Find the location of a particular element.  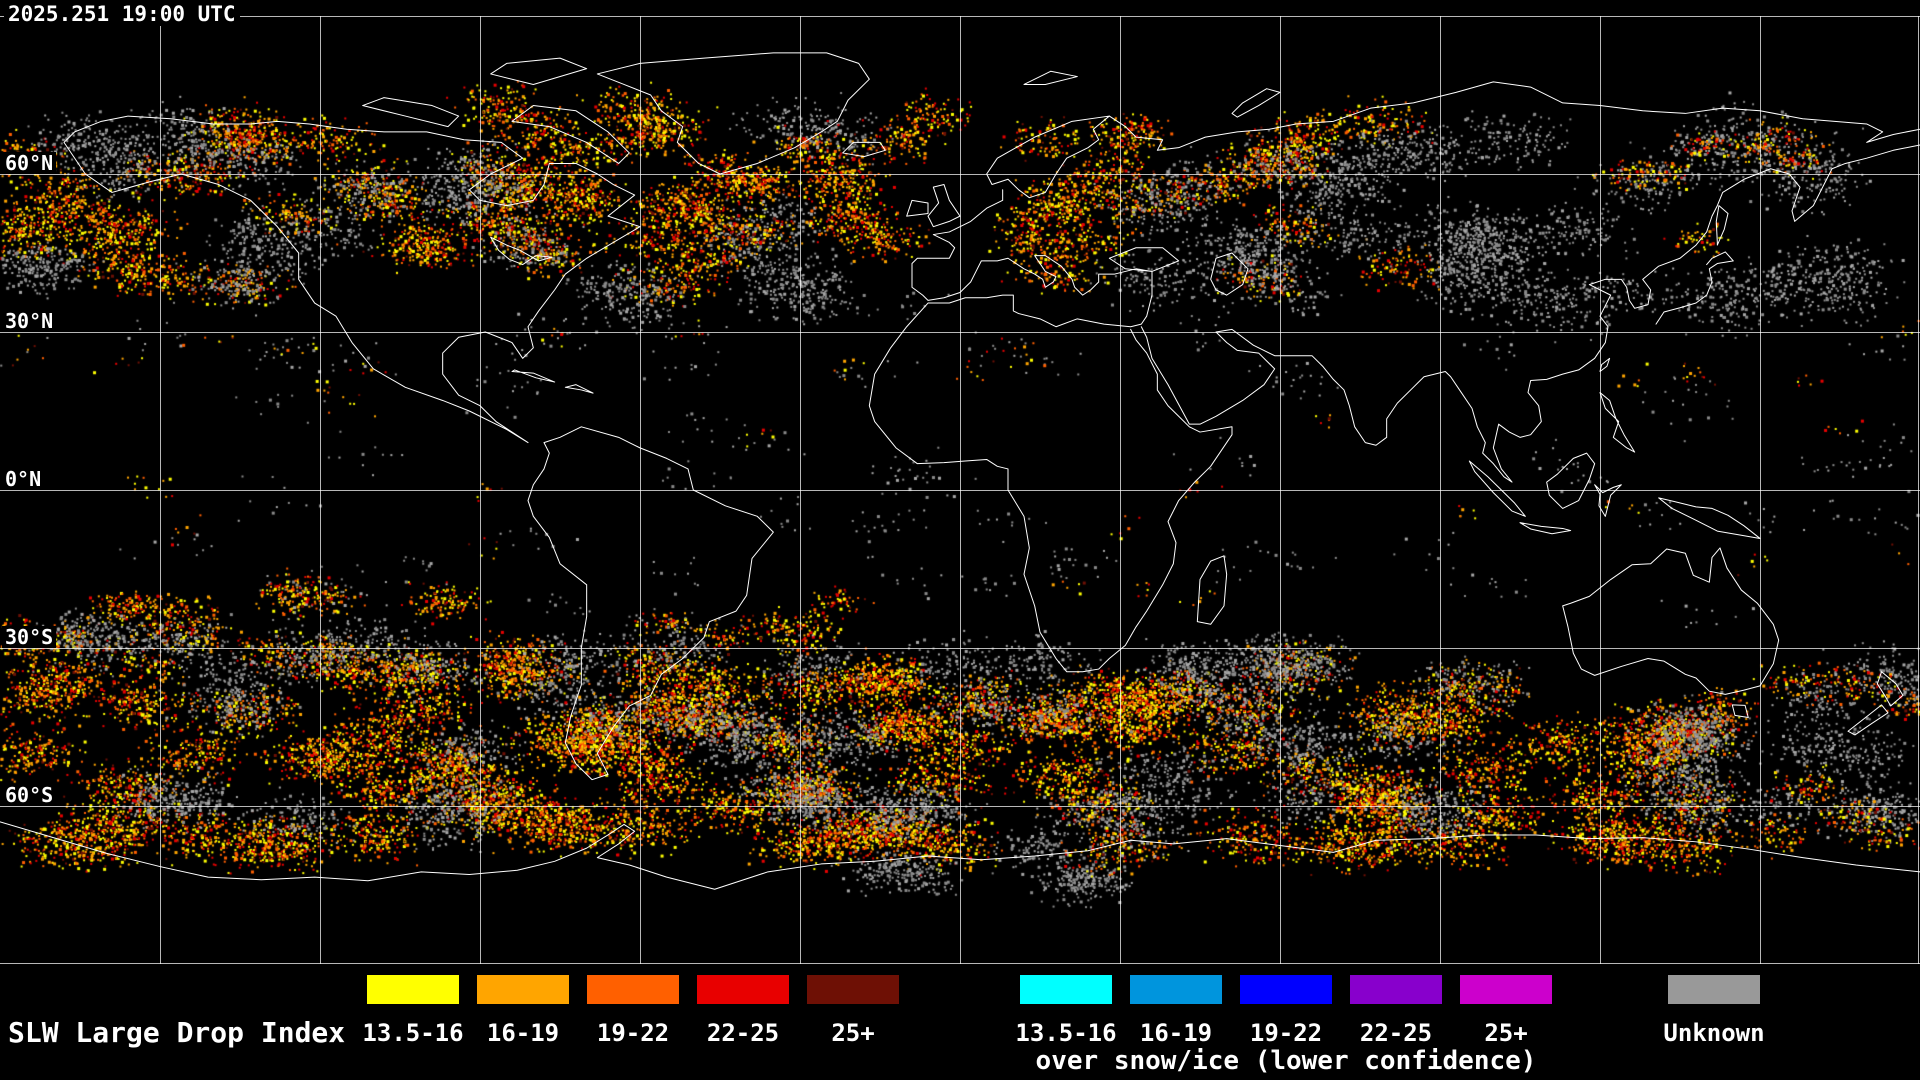

legend-cold-caption: over snow/ice (lower confidence) is located at coordinates (1286, 1061).